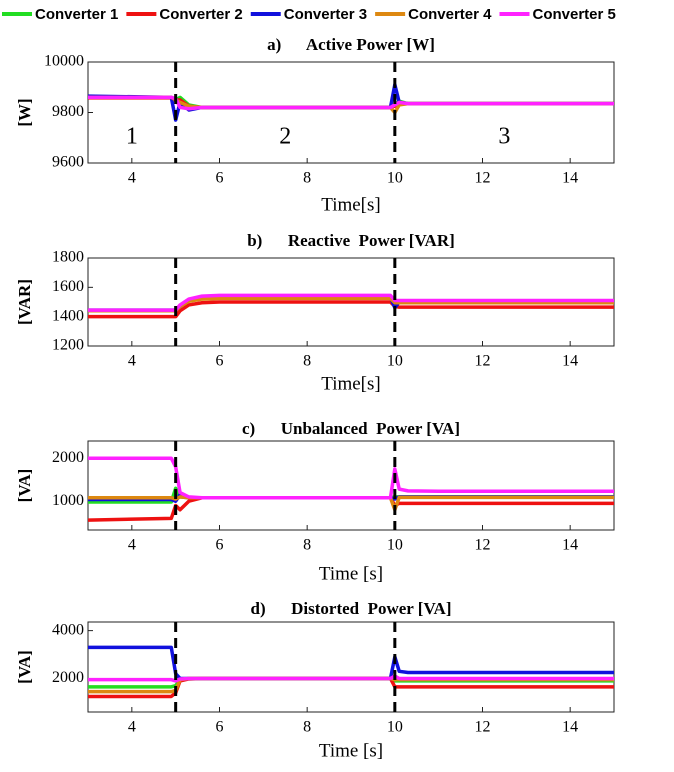  Describe the element at coordinates (351, 428) in the screenshot. I see `chart-title: c) Unbalanced Power [VA]` at that location.